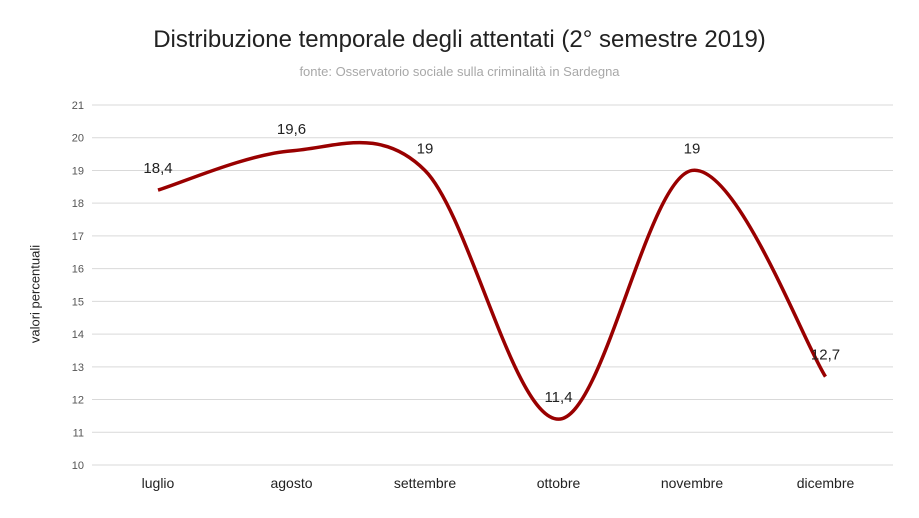 Image resolution: width=919 pixels, height=518 pixels. Describe the element at coordinates (78, 237) in the screenshot. I see `y-tick-label: 17` at that location.